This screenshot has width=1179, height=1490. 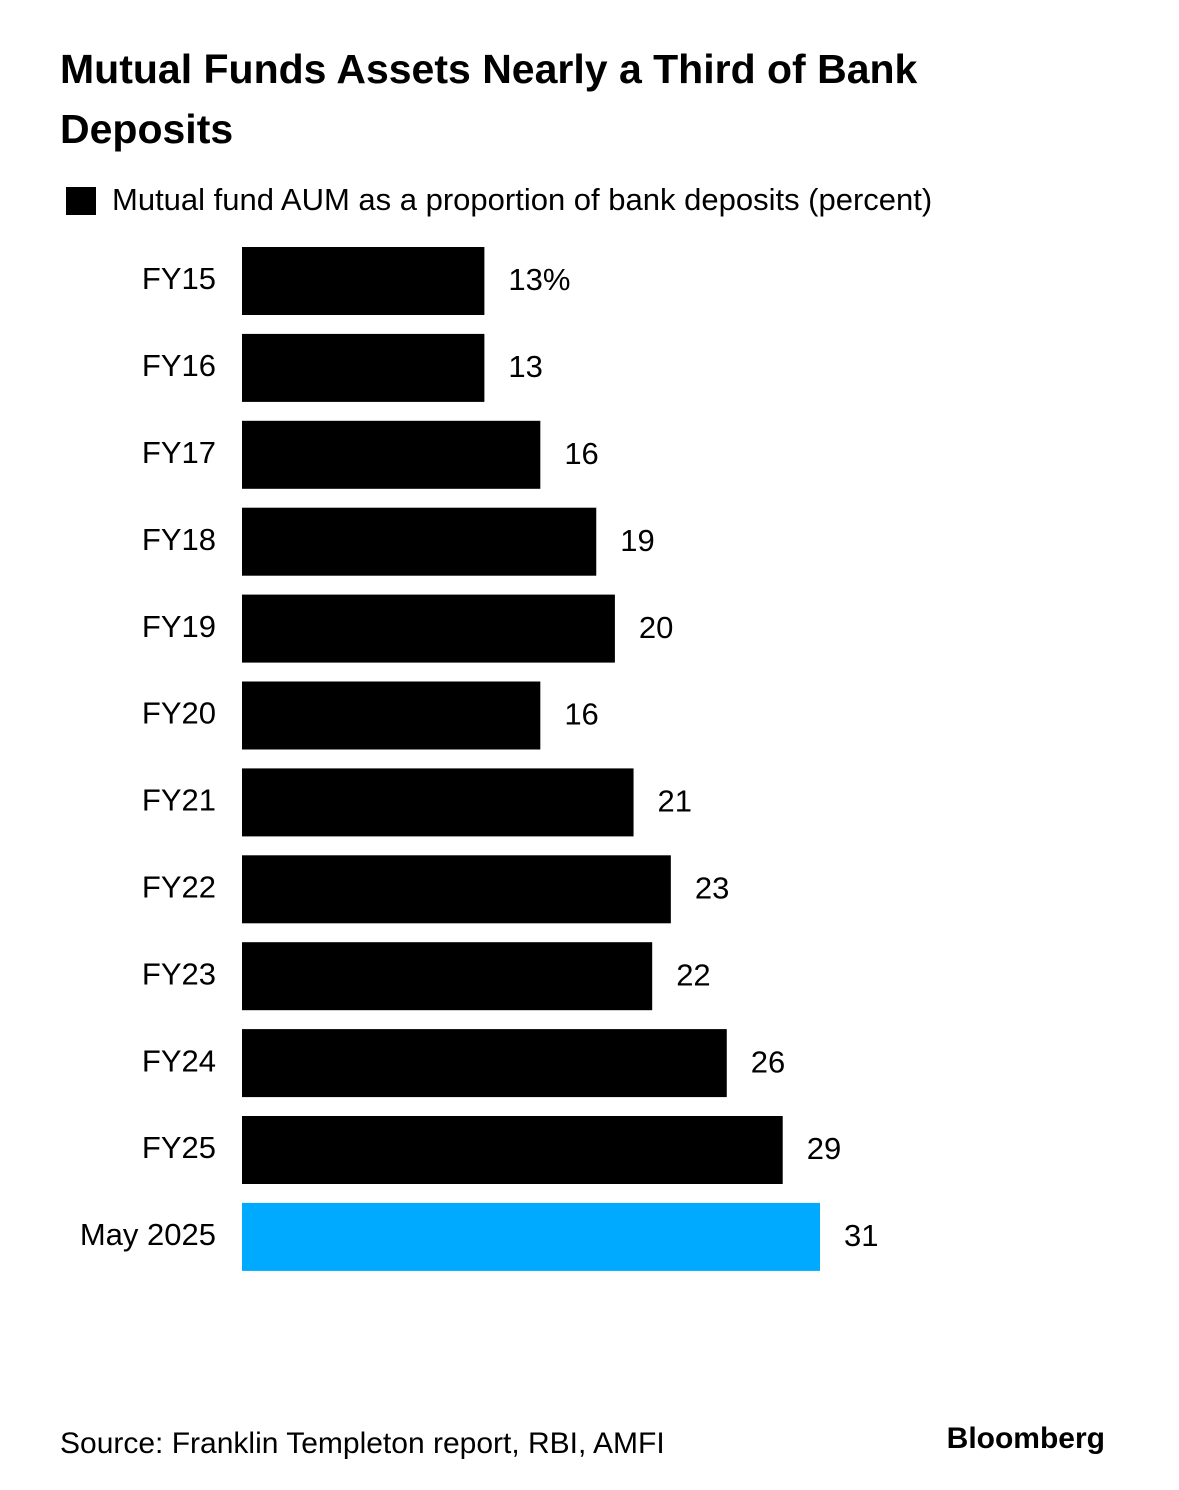 What do you see at coordinates (1026, 1438) in the screenshot?
I see `brand: Bloomberg` at bounding box center [1026, 1438].